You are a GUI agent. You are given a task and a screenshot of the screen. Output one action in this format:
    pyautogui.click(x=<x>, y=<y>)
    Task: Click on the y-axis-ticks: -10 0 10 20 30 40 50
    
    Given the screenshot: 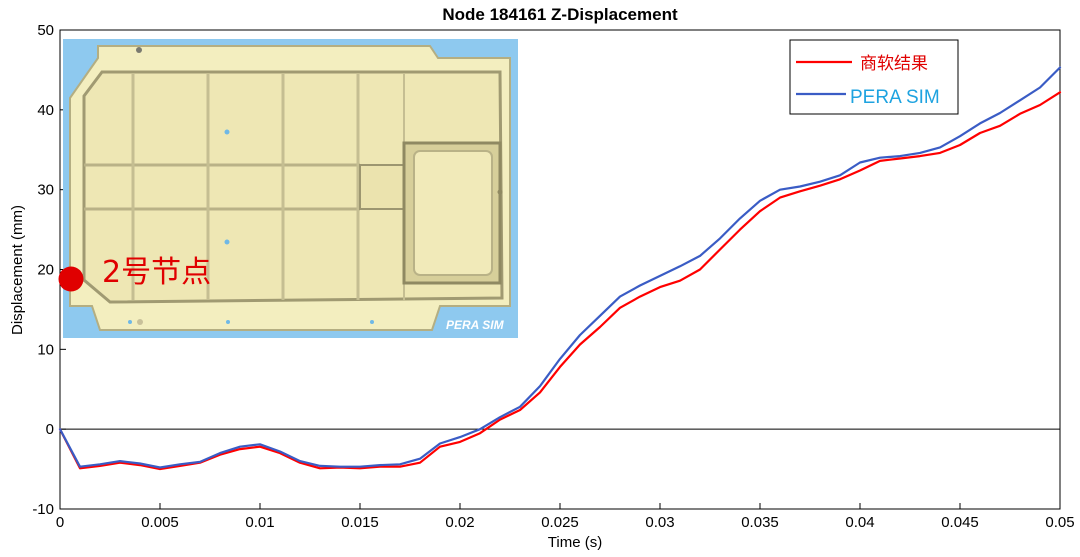 What is the action you would take?
    pyautogui.click(x=49, y=270)
    